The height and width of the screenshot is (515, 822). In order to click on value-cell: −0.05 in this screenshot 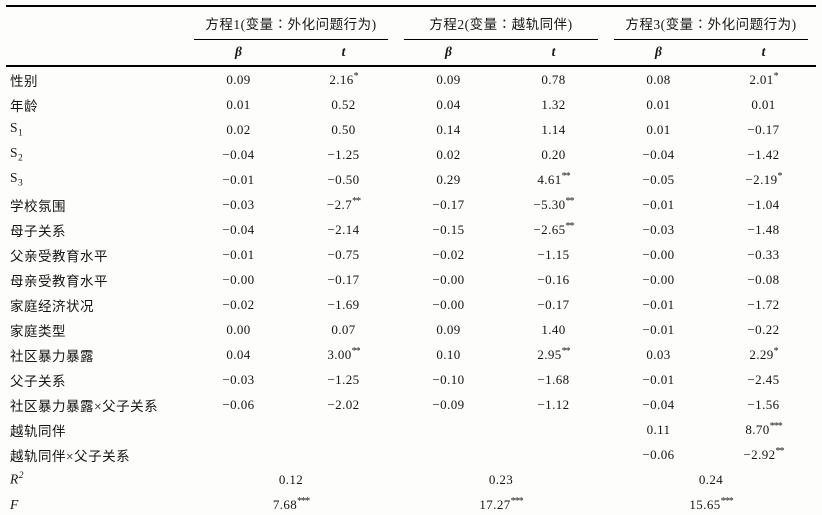, I will do `click(658, 179)`.